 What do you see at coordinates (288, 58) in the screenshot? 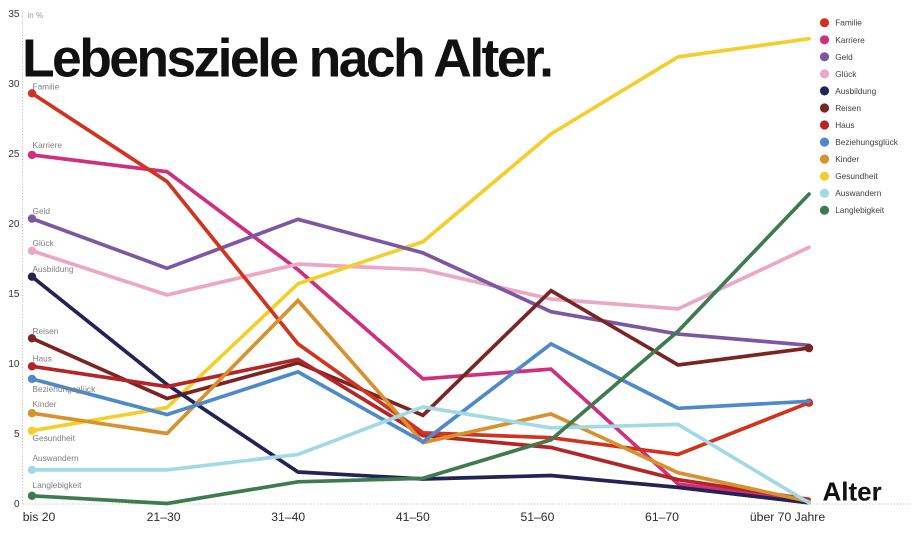
I see `svg-text: Lebensziele nach Alter.` at bounding box center [288, 58].